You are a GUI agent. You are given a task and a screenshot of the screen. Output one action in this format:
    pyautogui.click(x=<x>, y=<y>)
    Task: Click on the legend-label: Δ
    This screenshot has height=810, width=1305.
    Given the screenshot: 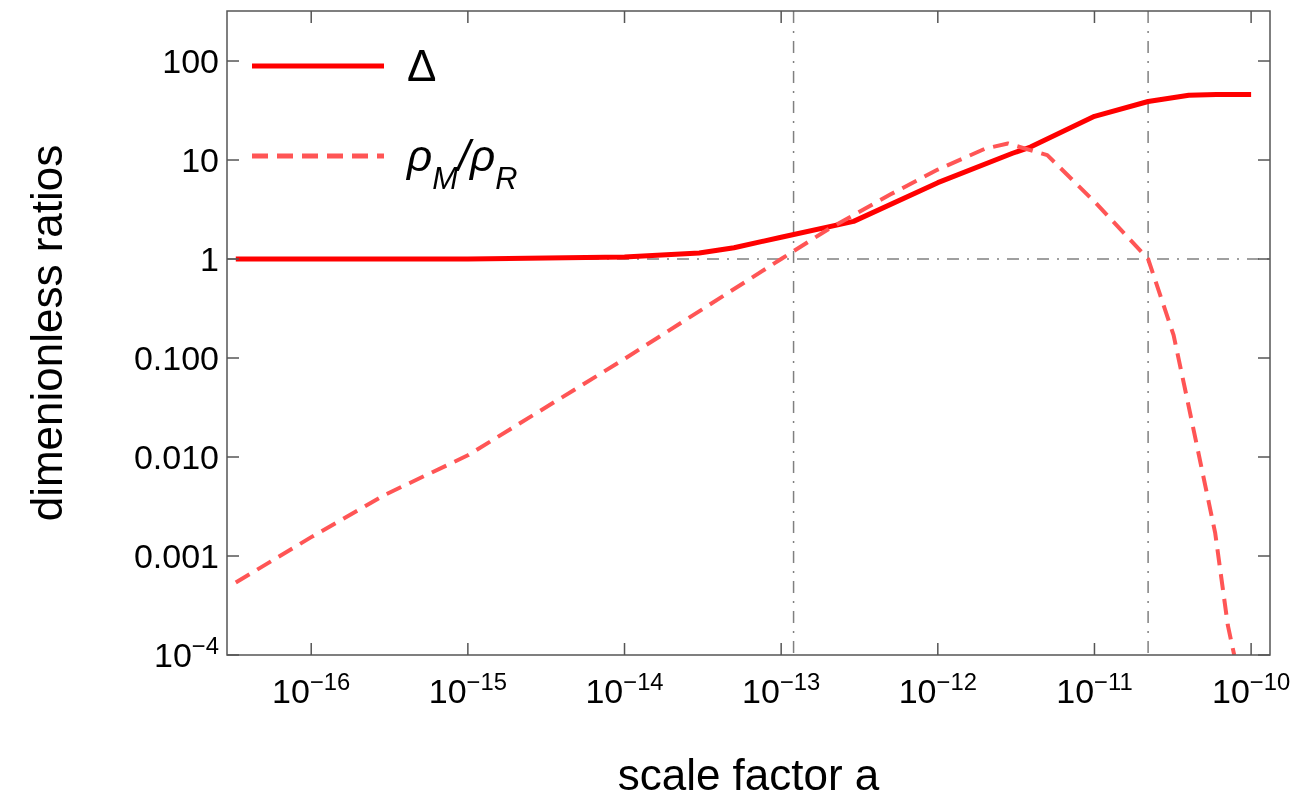 What is the action you would take?
    pyautogui.click(x=422, y=65)
    